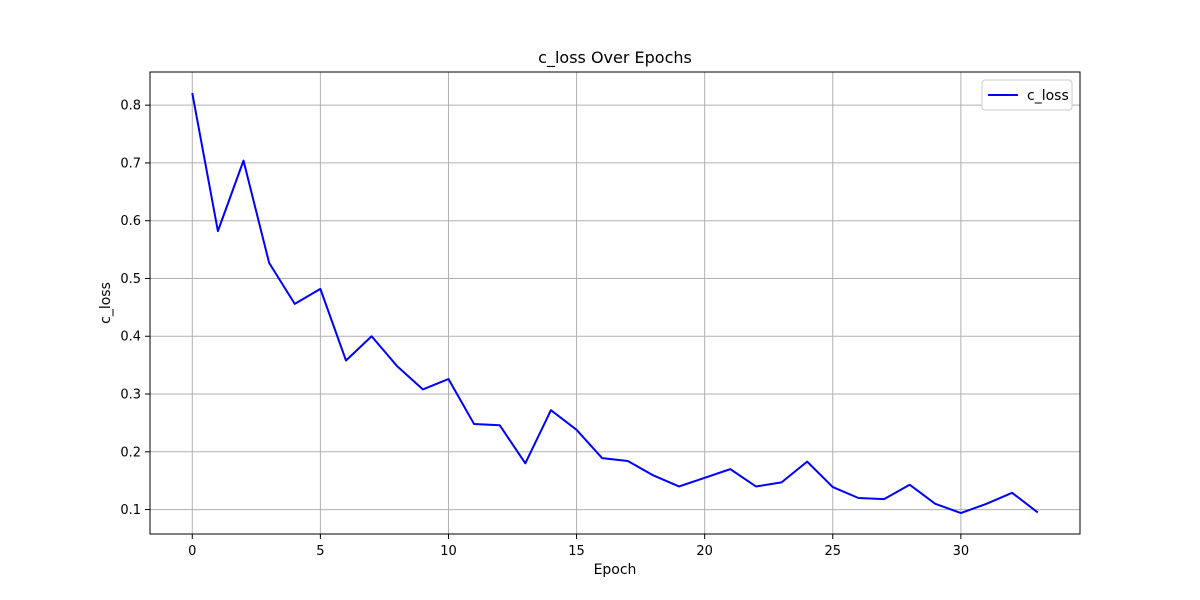 The height and width of the screenshot is (600, 1200). Describe the element at coordinates (130, 279) in the screenshot. I see `y-tick-label: 0.5` at that location.